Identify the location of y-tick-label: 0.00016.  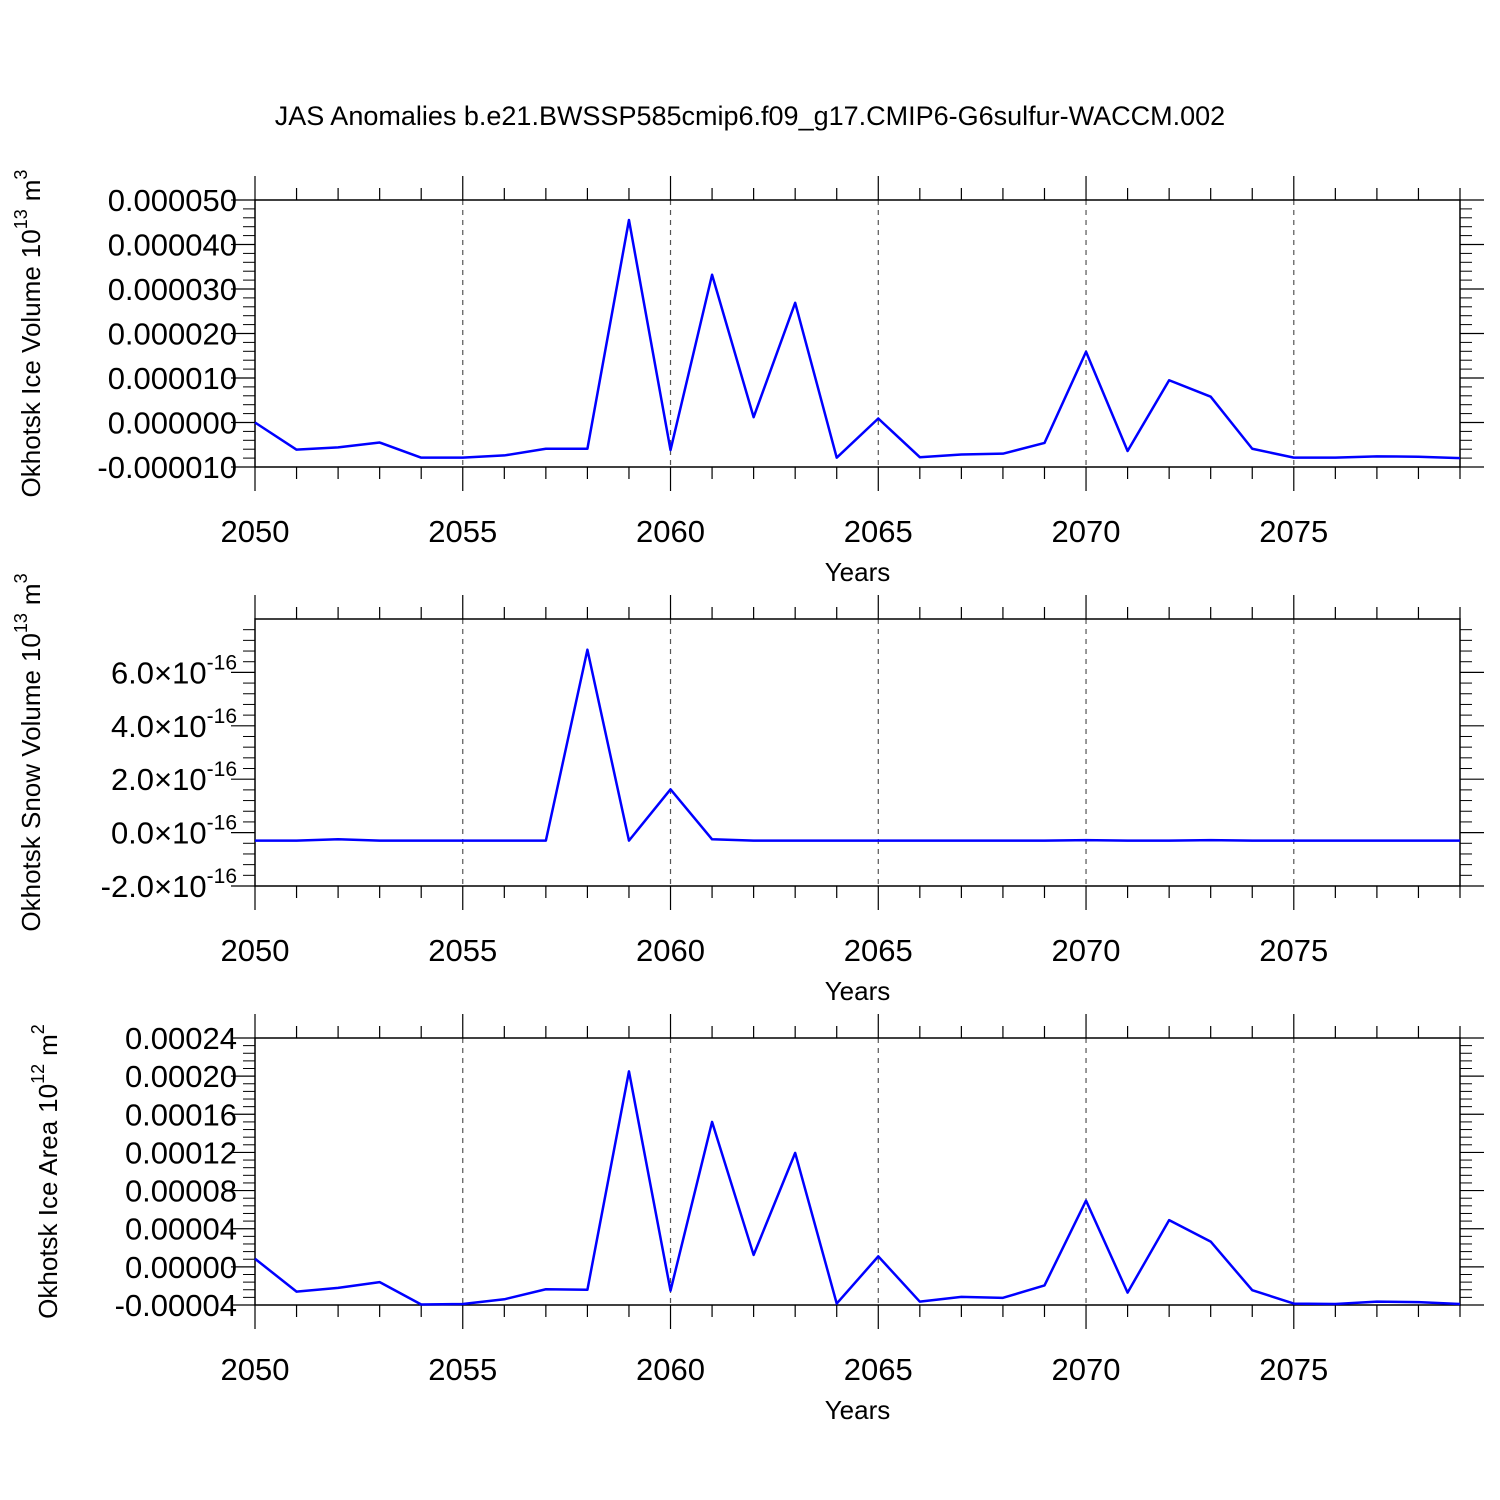
(181, 1114).